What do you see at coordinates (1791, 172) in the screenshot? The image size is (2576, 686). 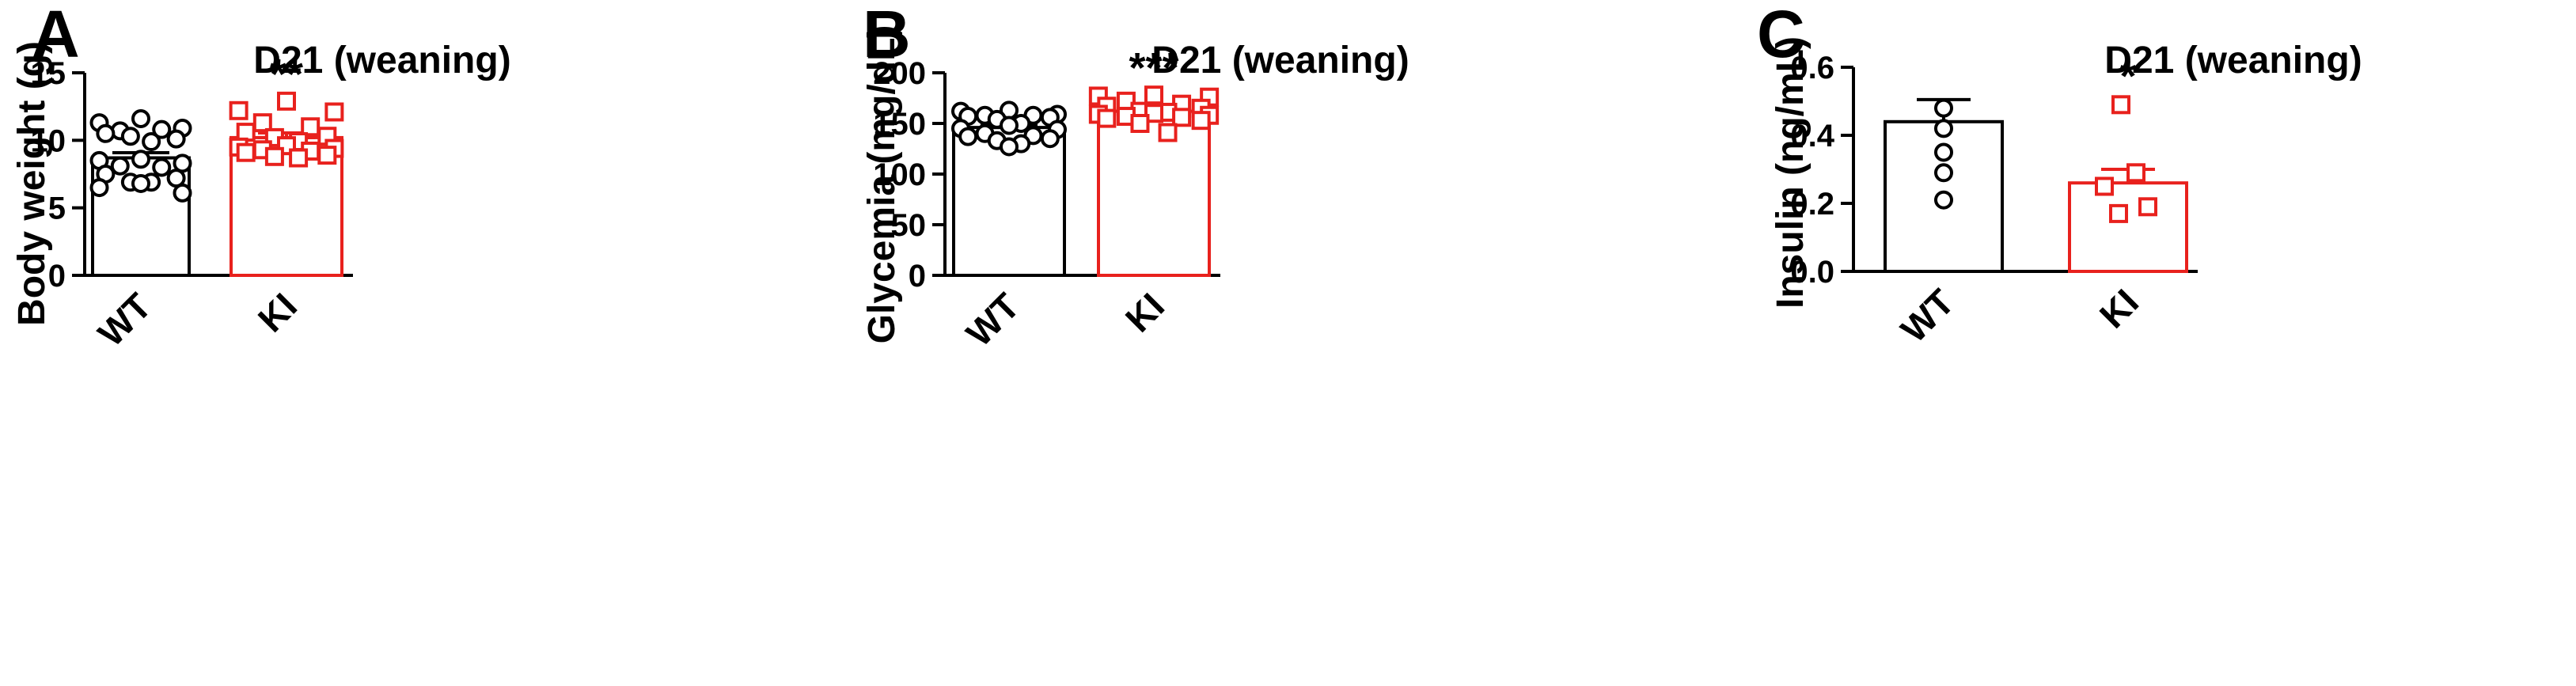 I see `panel-c-ylabel: Insulin (ng/mL)` at bounding box center [1791, 172].